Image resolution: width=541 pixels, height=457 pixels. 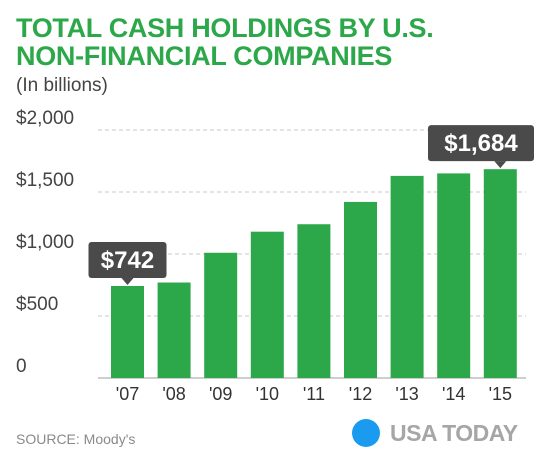 I want to click on x-tick-label: '09, so click(x=220, y=394).